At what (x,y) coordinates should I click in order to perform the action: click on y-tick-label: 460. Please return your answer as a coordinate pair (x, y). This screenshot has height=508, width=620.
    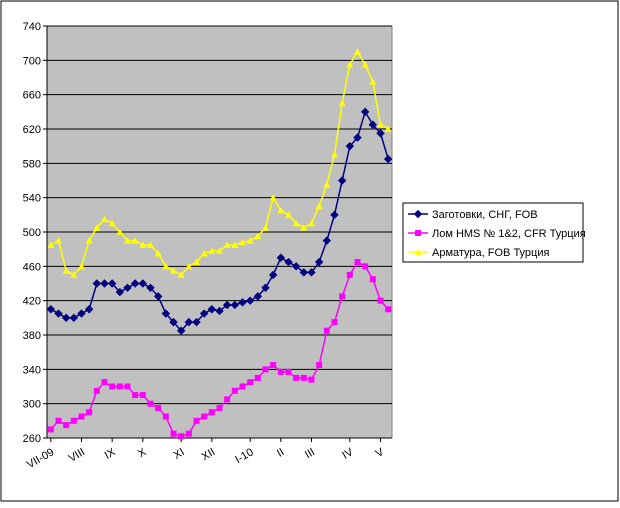
    Looking at the image, I should click on (32, 267).